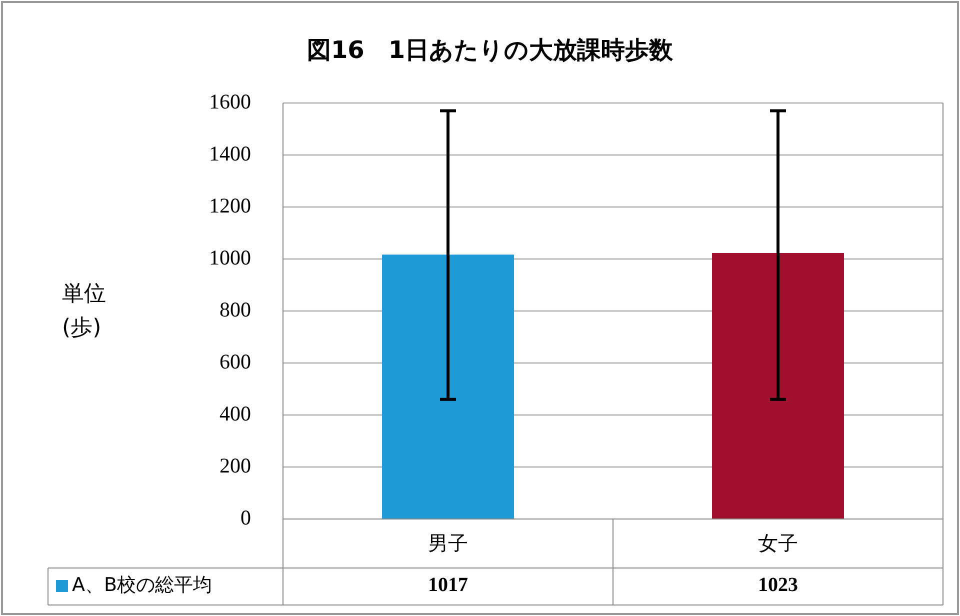  What do you see at coordinates (230, 154) in the screenshot?
I see `y-tick-label: 1400` at bounding box center [230, 154].